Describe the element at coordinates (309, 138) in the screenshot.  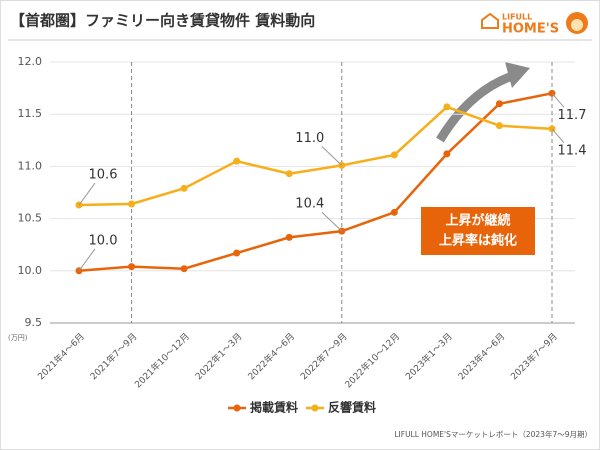
I see `data-label: 11.0` at that location.